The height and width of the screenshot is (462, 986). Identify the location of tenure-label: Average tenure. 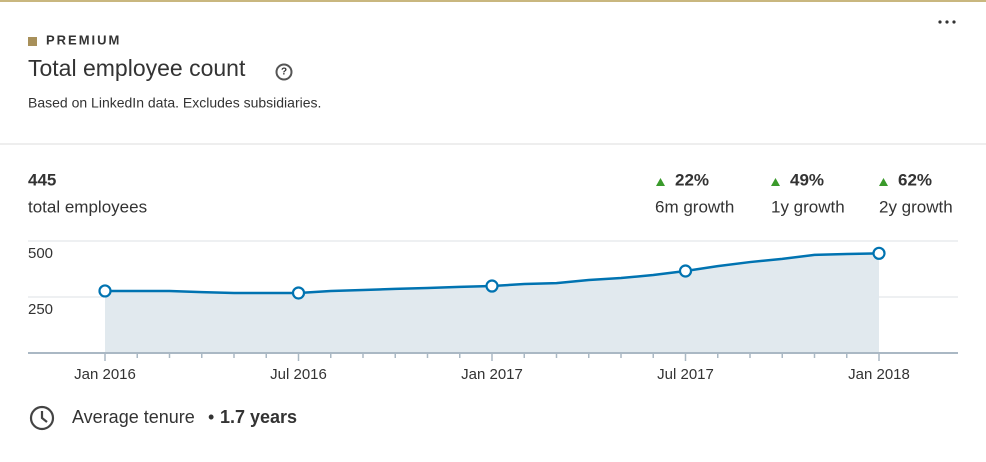
(133, 417).